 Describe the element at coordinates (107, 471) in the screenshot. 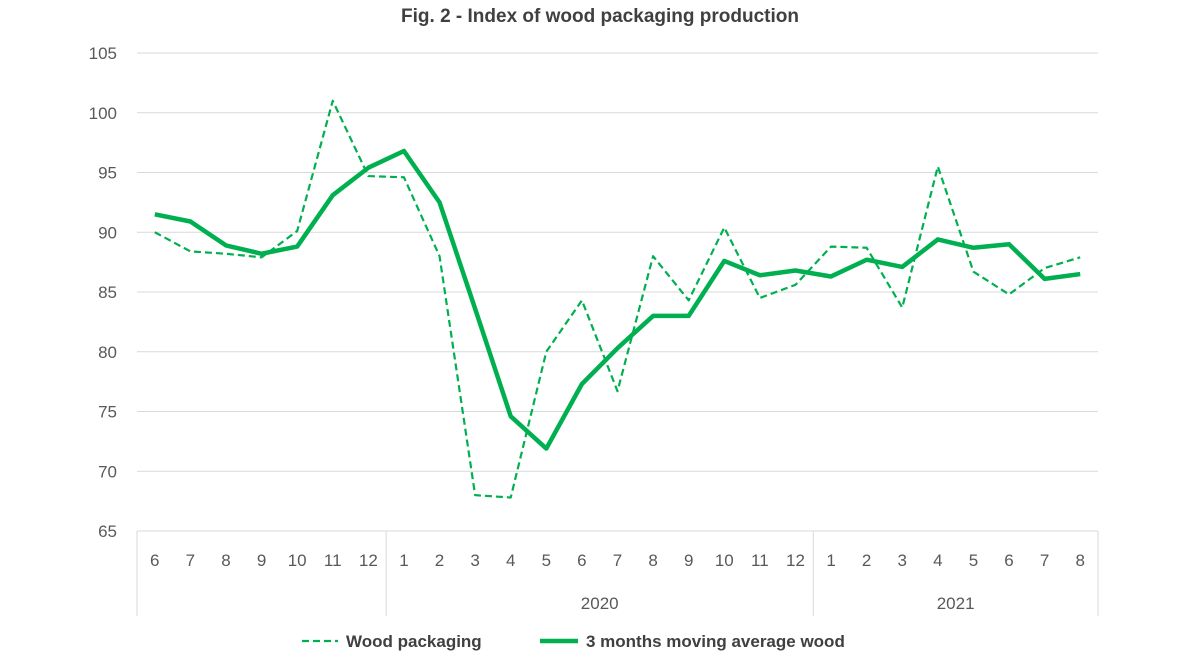

I see `y-tick-label: 70` at that location.